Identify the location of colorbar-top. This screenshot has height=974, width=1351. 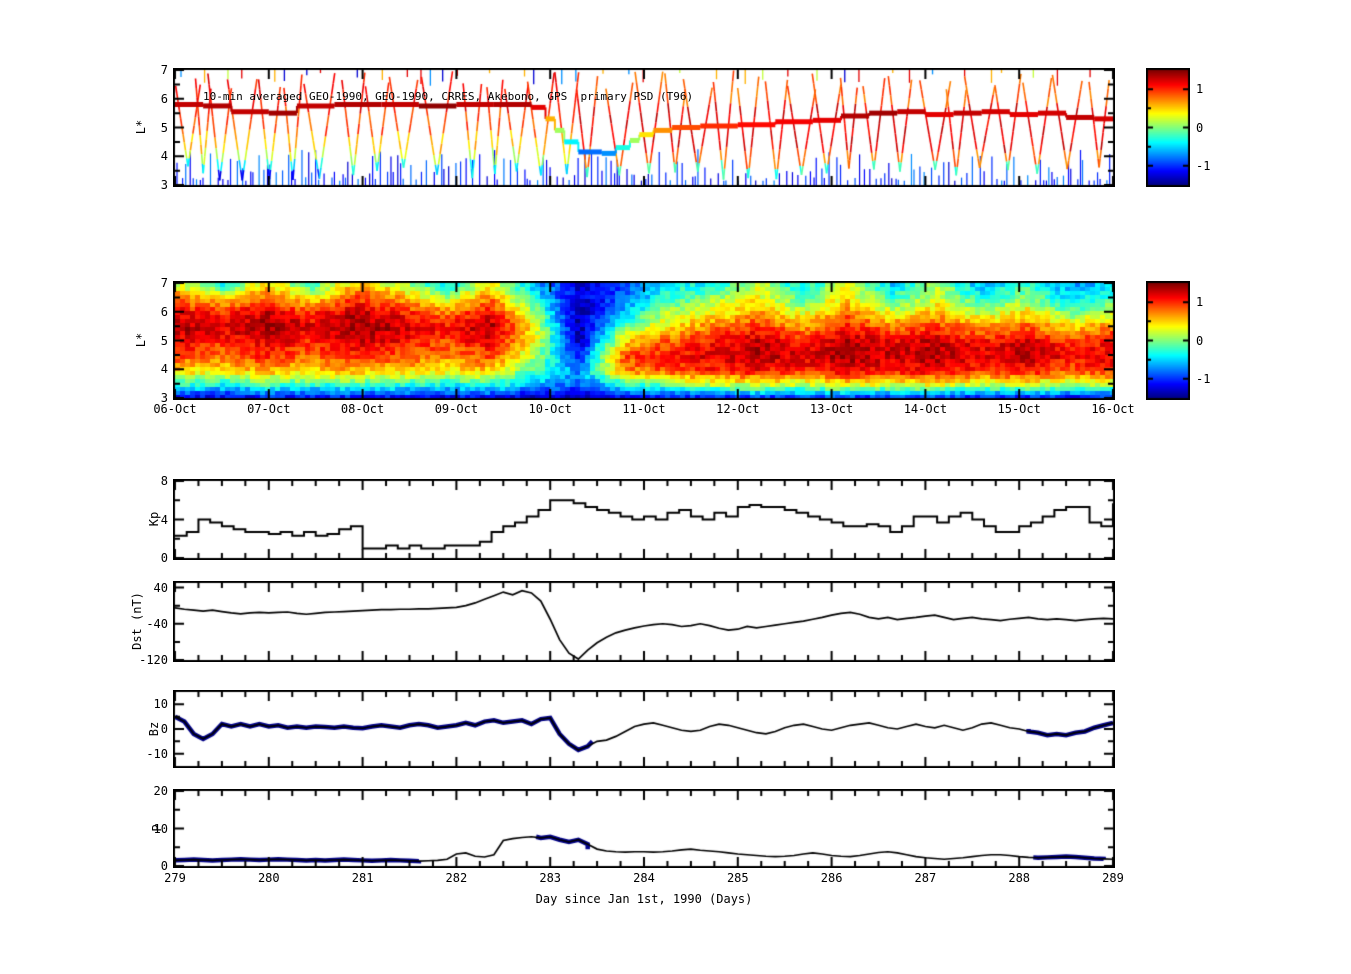
(1168, 127).